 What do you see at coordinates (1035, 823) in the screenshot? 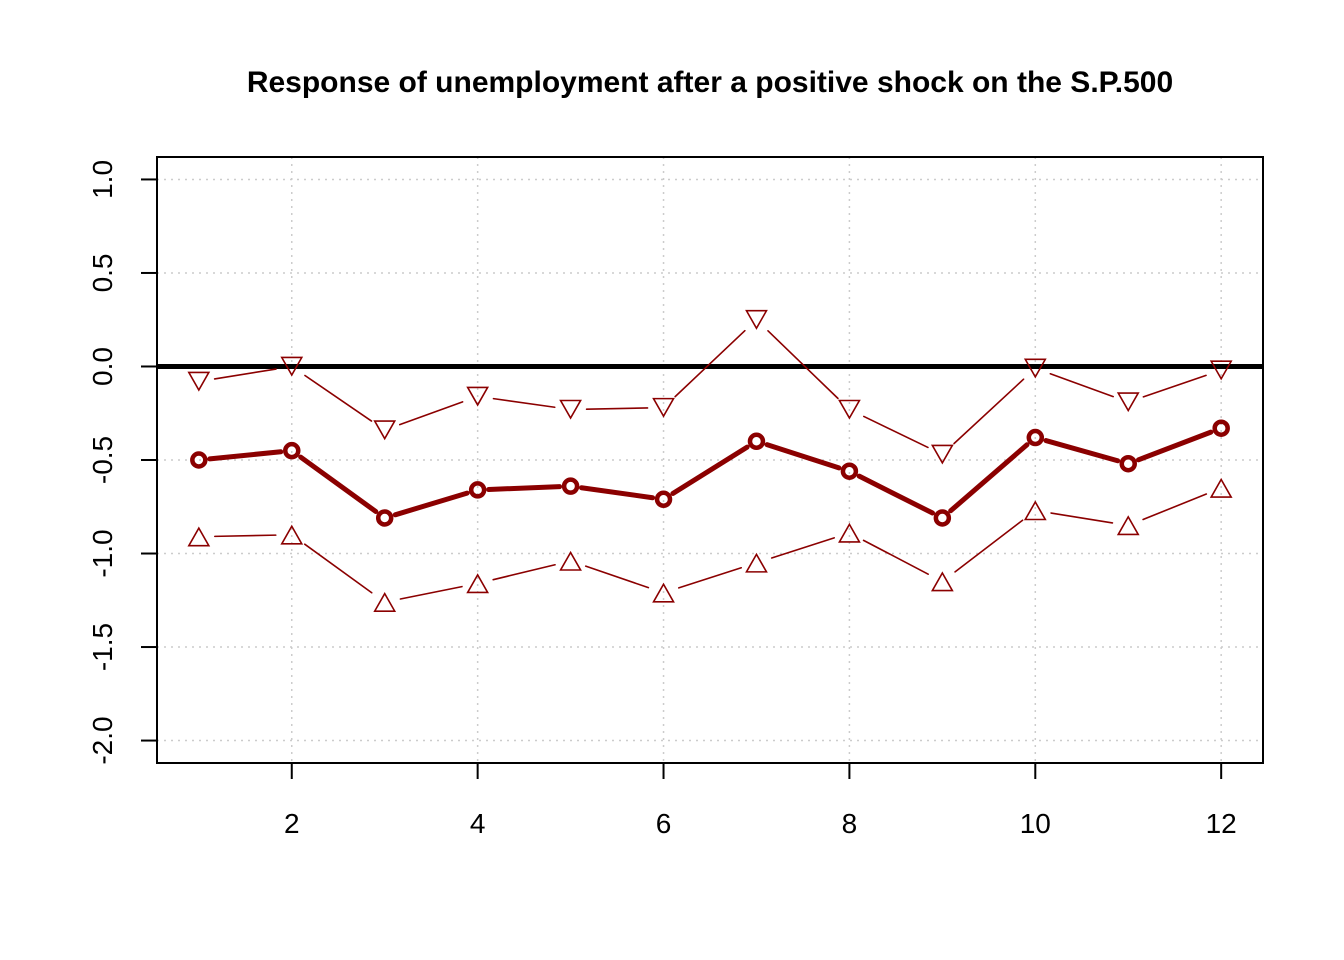
I see `x-tick-label-10: 10` at bounding box center [1035, 823].